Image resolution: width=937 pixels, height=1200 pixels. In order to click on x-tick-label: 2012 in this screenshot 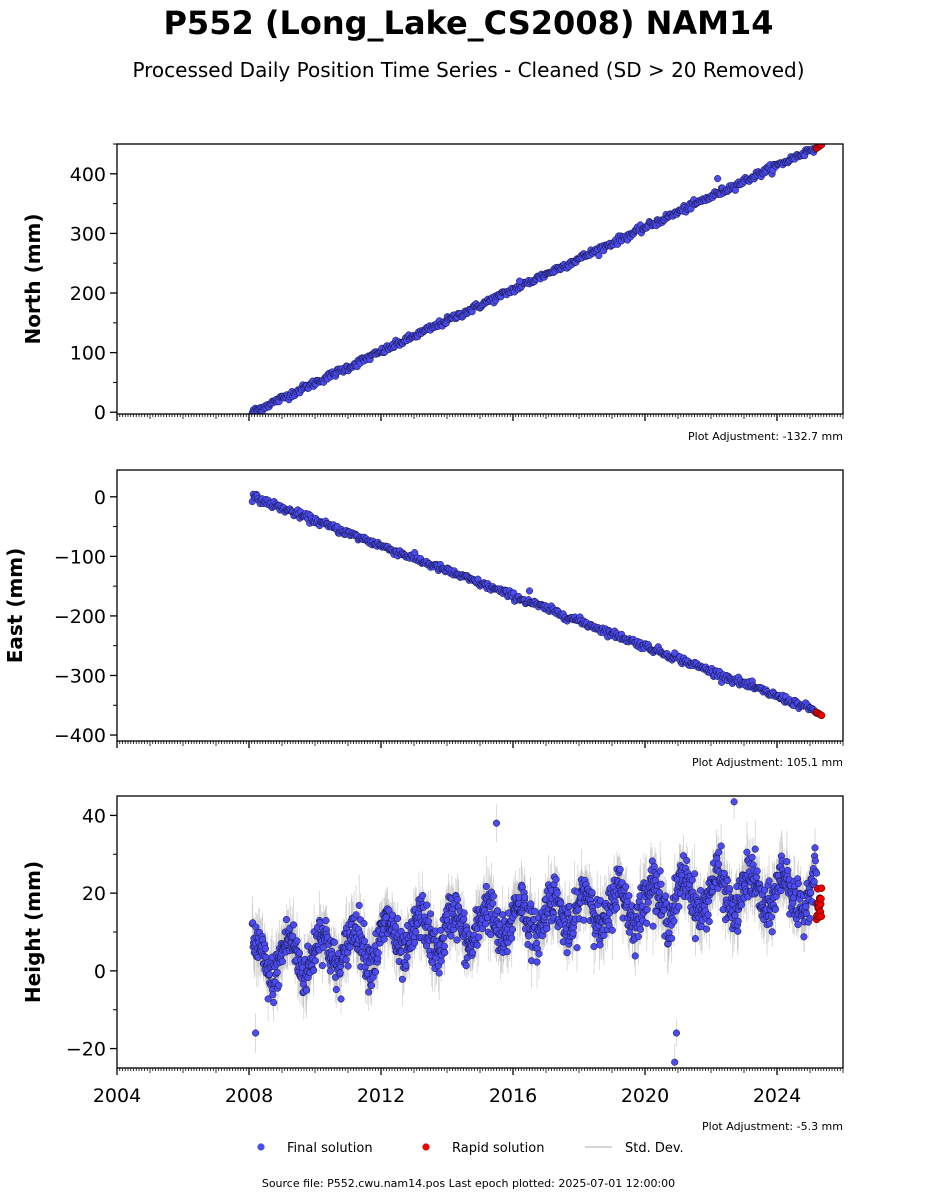, I will do `click(381, 1096)`.